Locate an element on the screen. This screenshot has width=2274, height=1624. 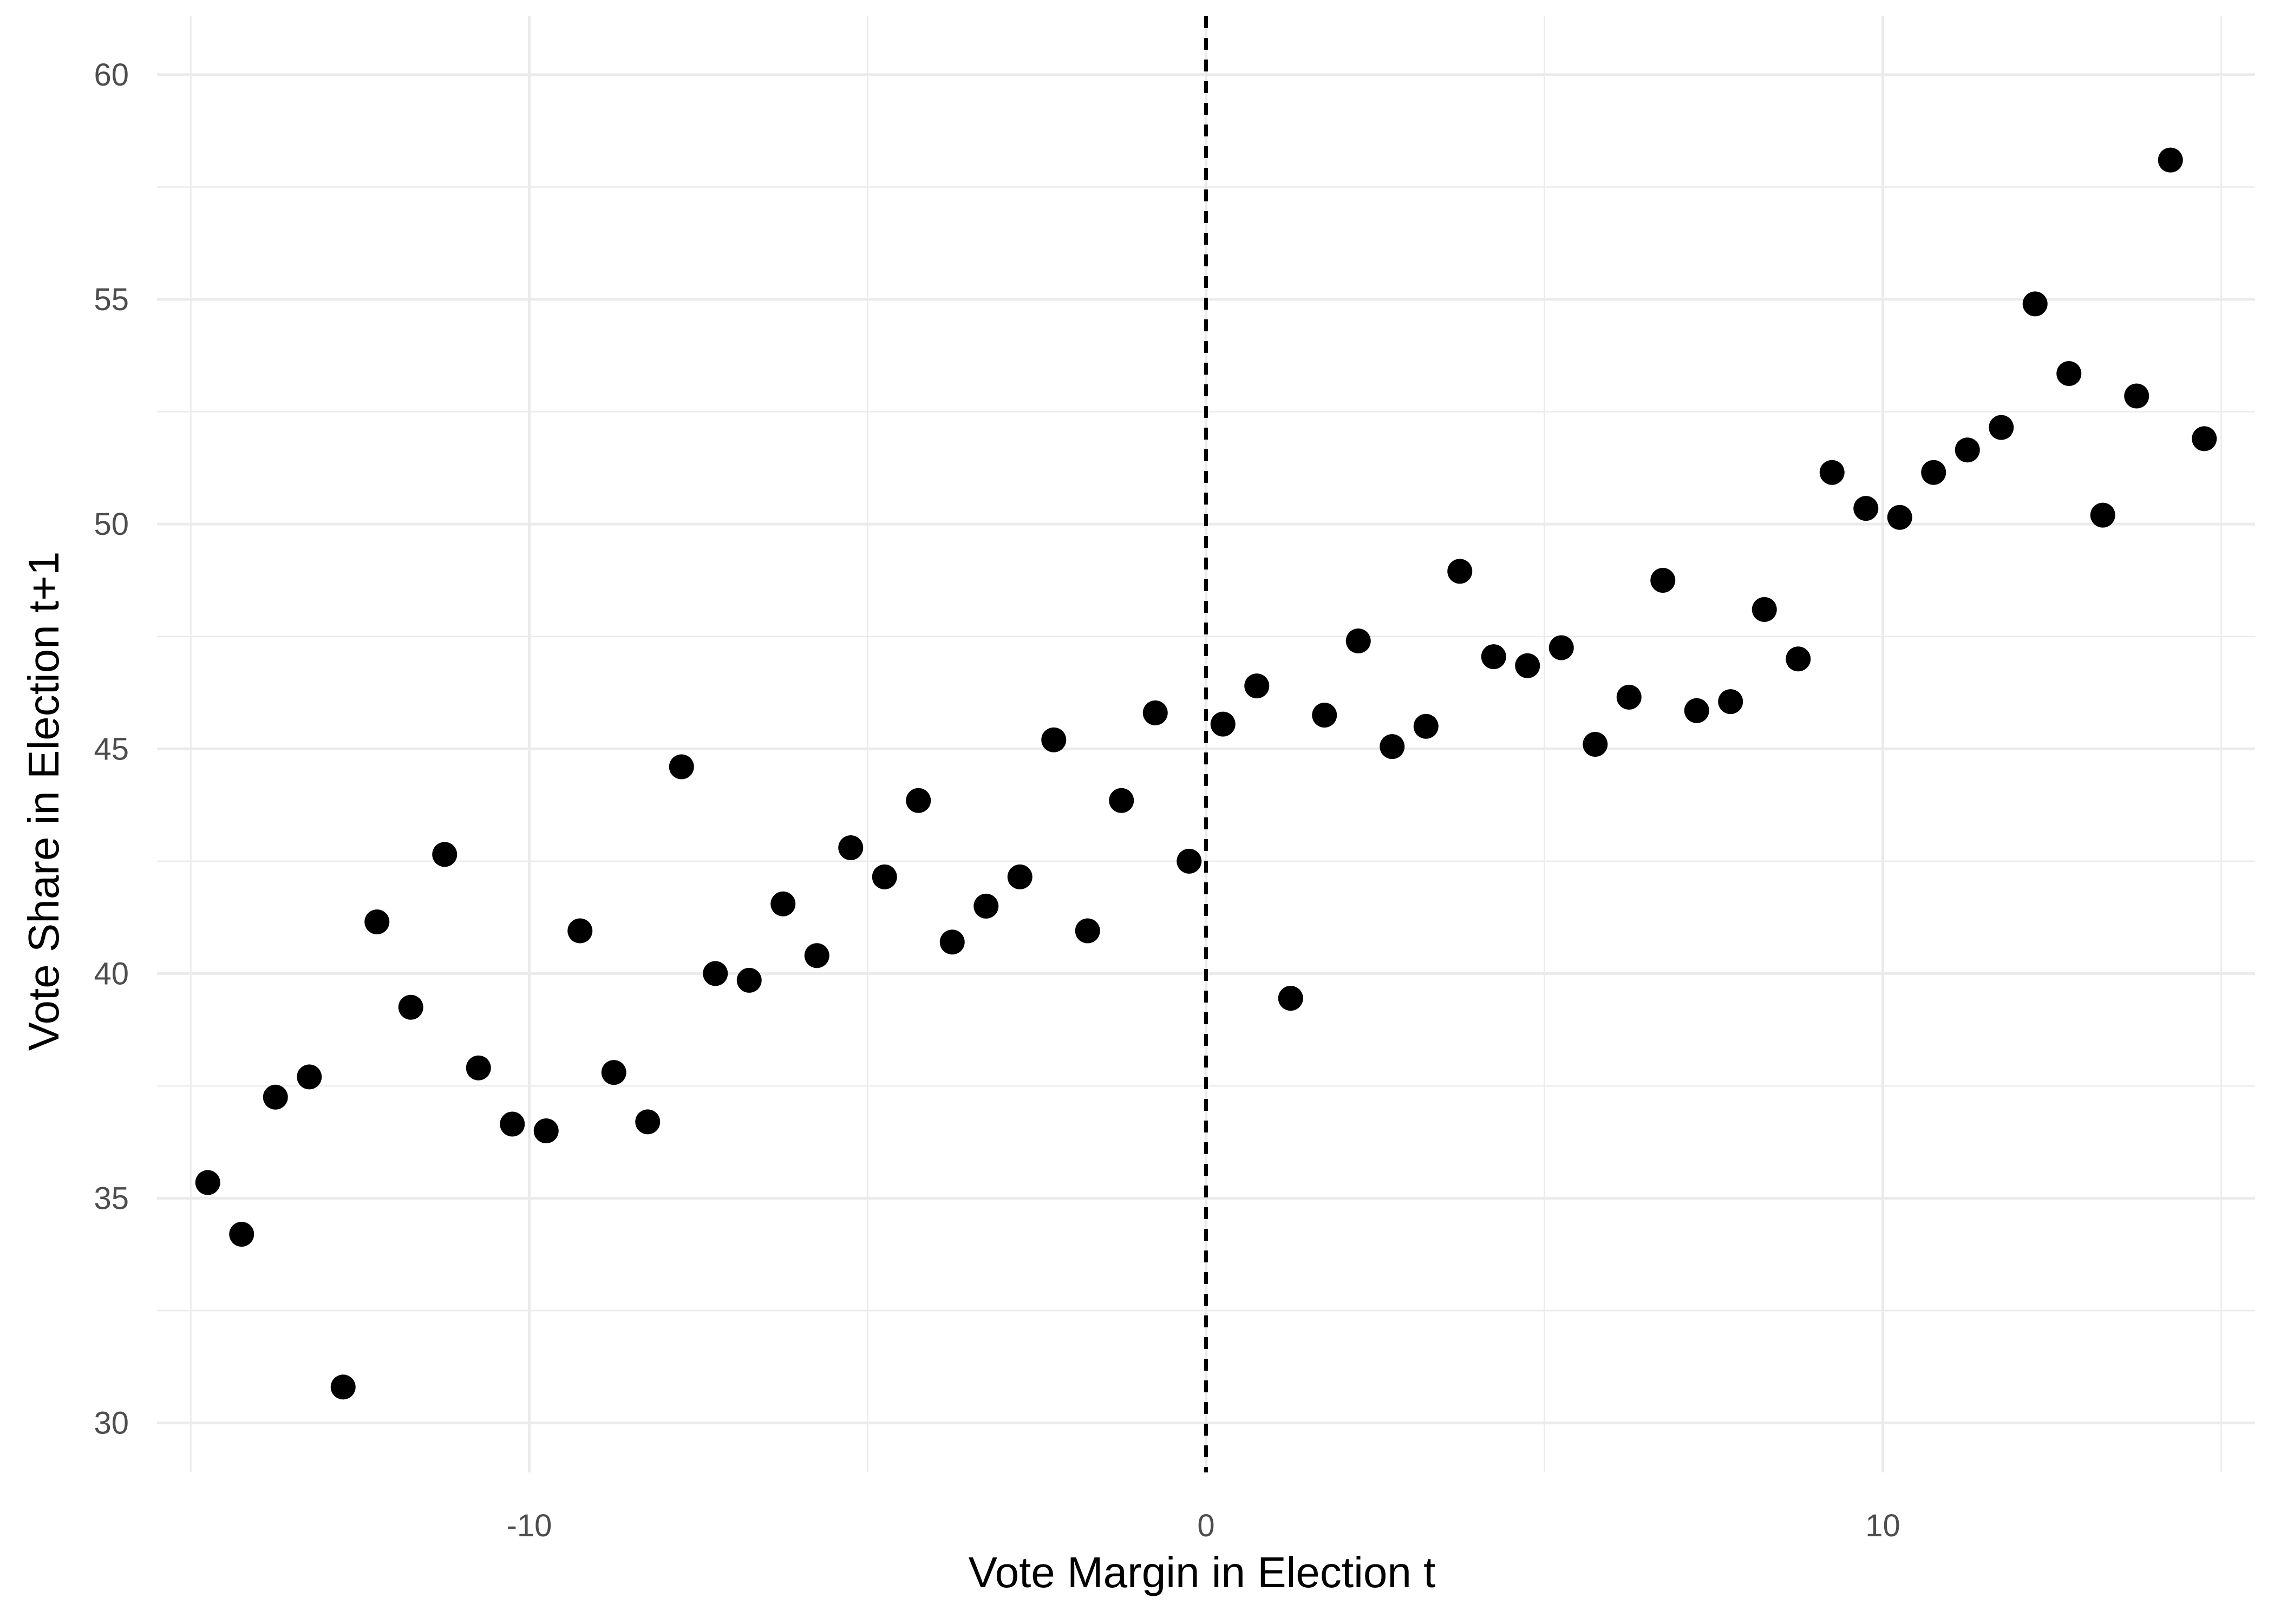
x-tick-label: 0 is located at coordinates (1206, 1526).